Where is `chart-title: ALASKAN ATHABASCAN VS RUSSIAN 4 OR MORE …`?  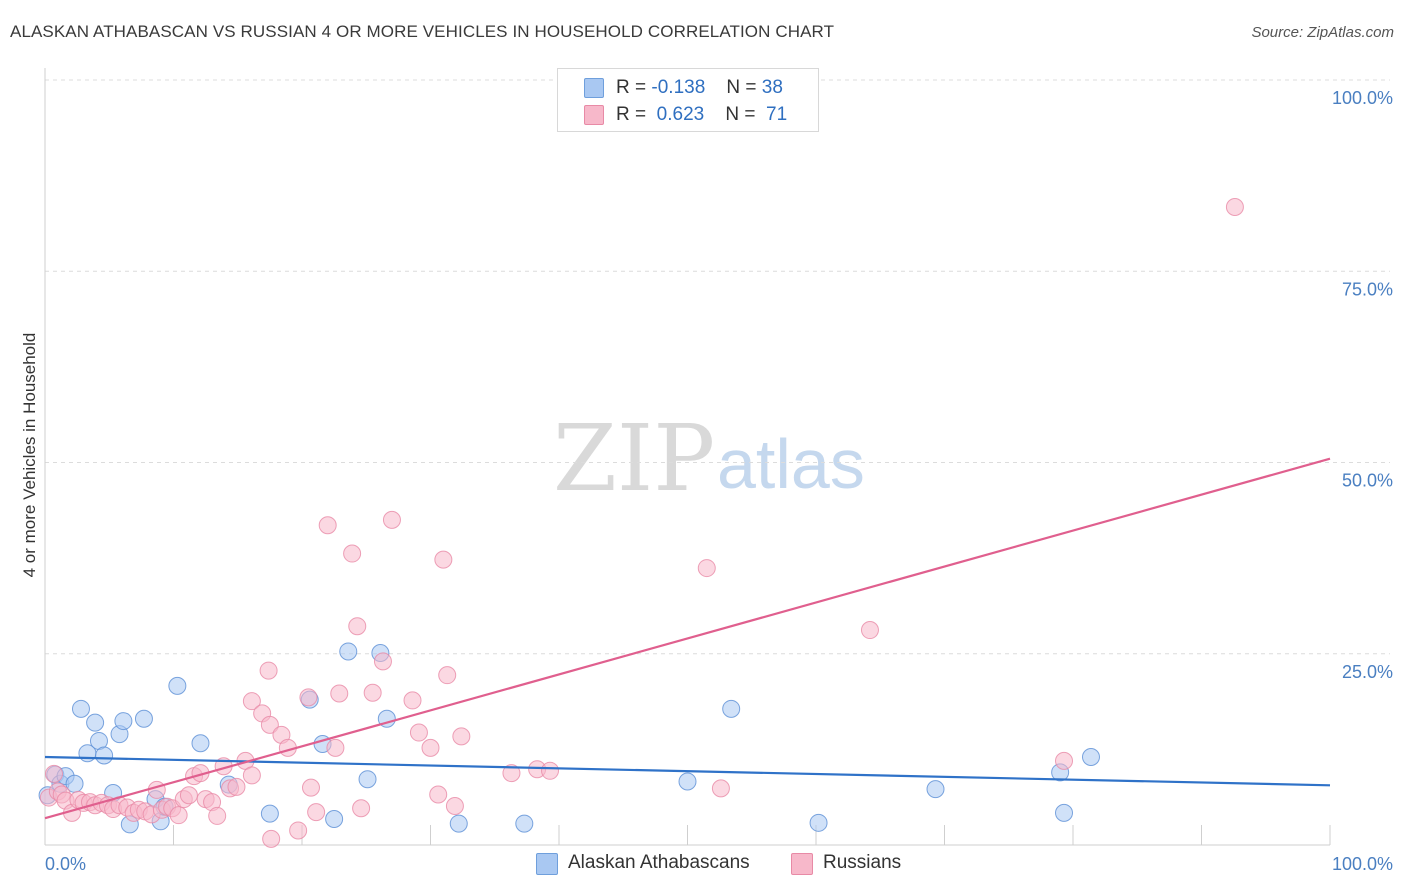 chart-title: ALASKAN ATHABASCAN VS RUSSIAN 4 OR MORE … is located at coordinates (422, 31).